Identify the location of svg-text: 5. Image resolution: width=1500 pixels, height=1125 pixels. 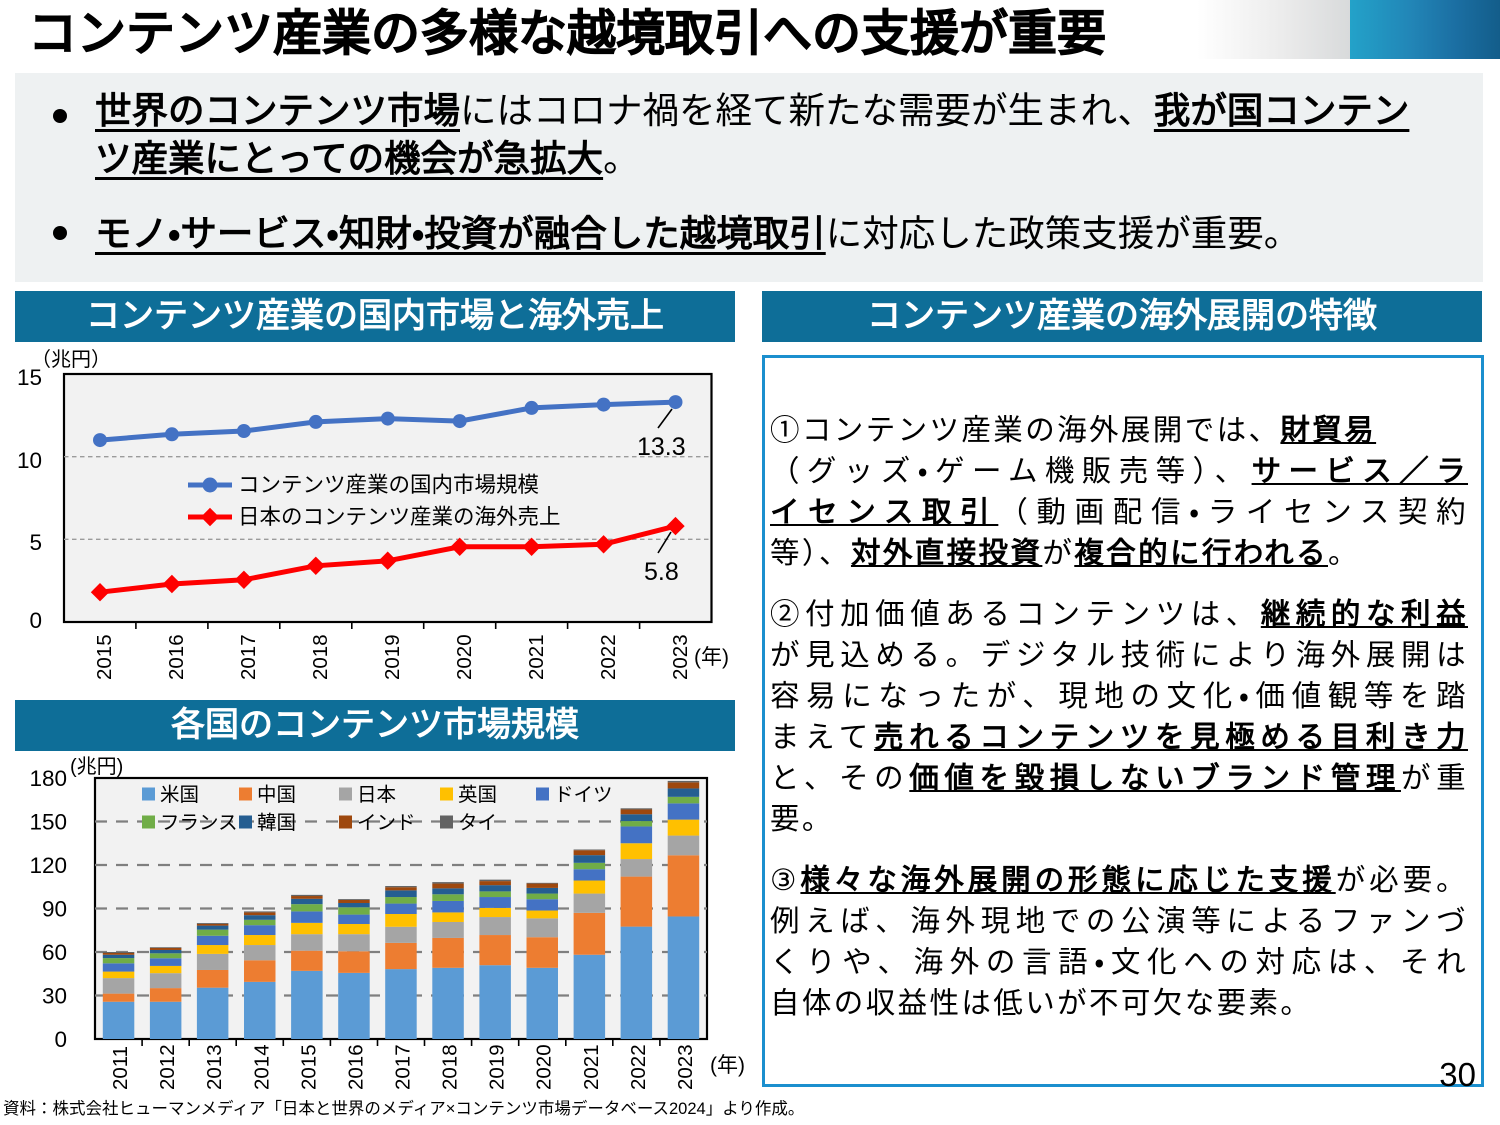
(35, 542).